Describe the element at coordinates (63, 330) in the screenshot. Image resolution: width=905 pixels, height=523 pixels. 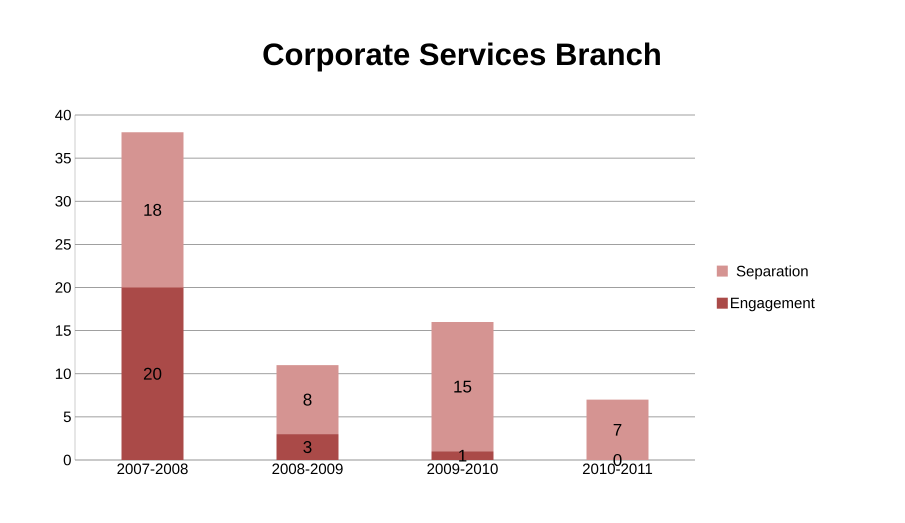
I see `y-tick-label: 15` at that location.